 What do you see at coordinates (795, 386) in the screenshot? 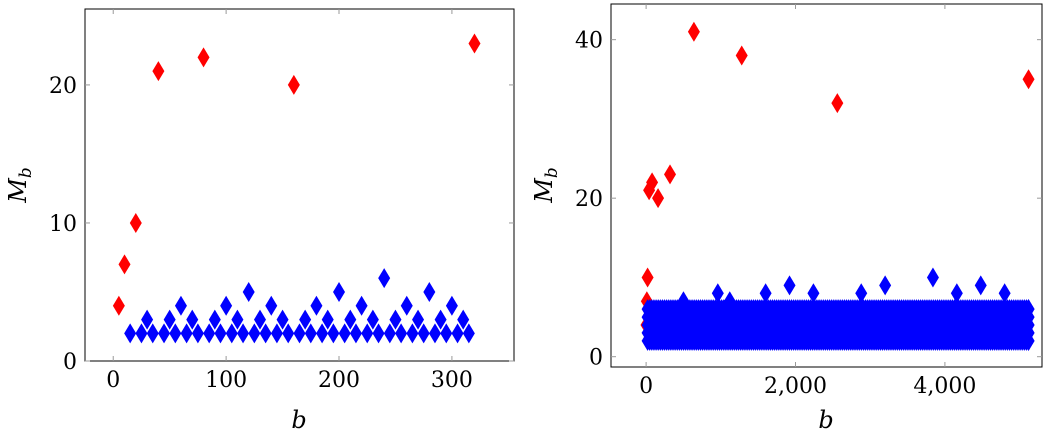
I see `x-tick-label: 2,000` at bounding box center [795, 386].